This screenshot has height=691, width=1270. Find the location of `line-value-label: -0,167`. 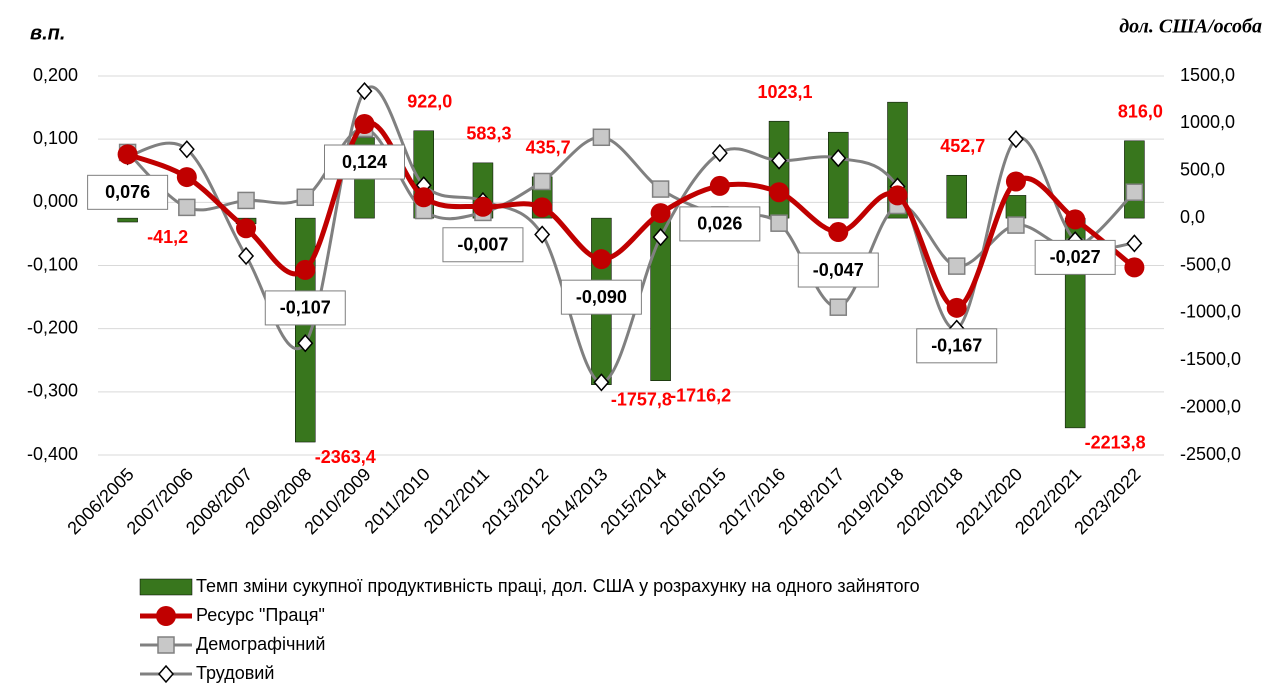

line-value-label: -0,167 is located at coordinates (956, 346).